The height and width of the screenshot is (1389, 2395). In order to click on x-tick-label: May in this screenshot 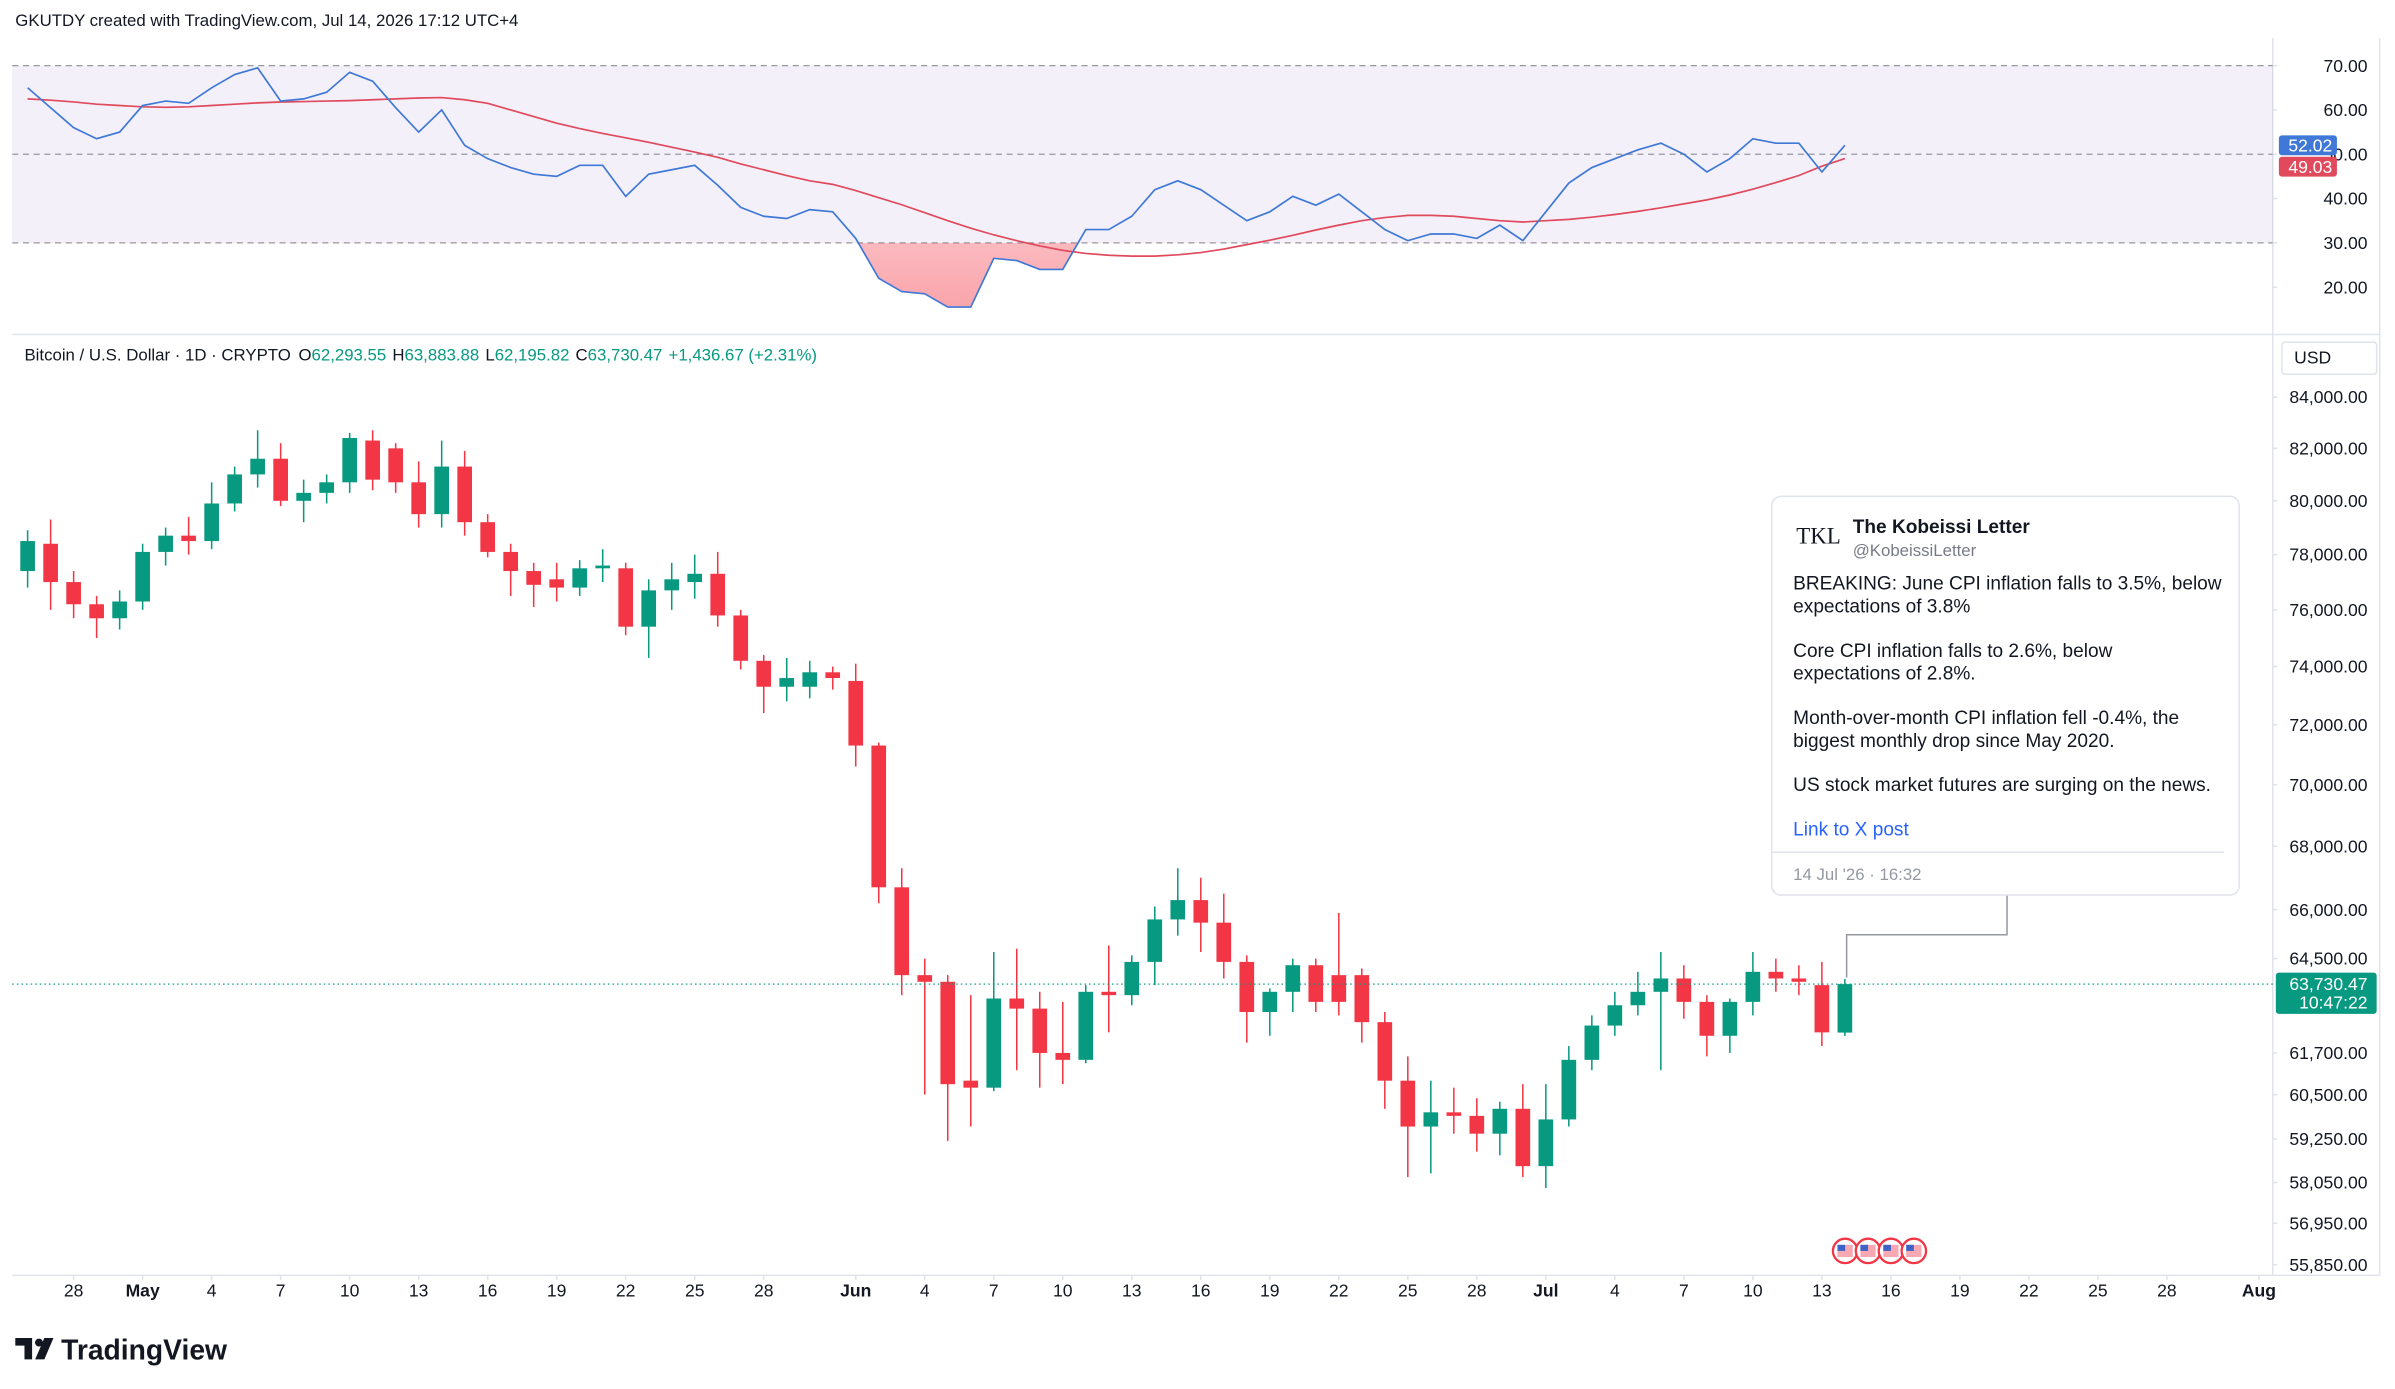, I will do `click(143, 1291)`.